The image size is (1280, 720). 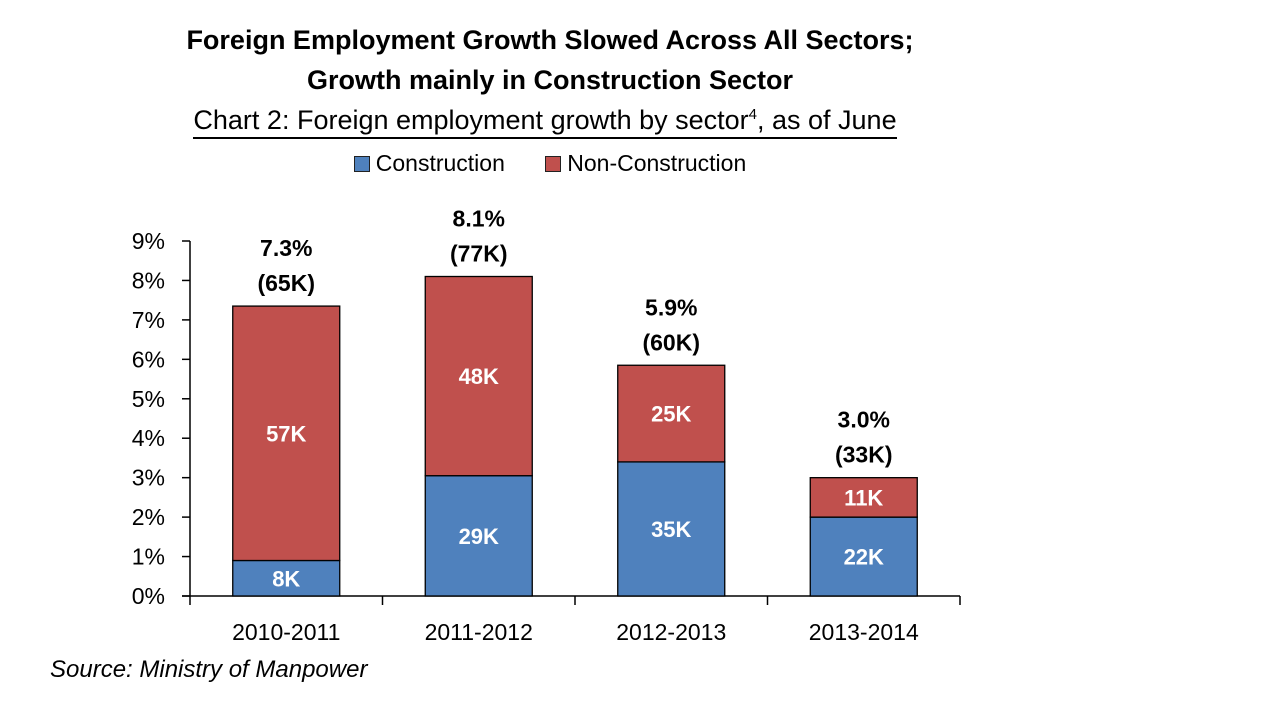 I want to click on x-tick-label: 2010-2011, so click(x=286, y=632).